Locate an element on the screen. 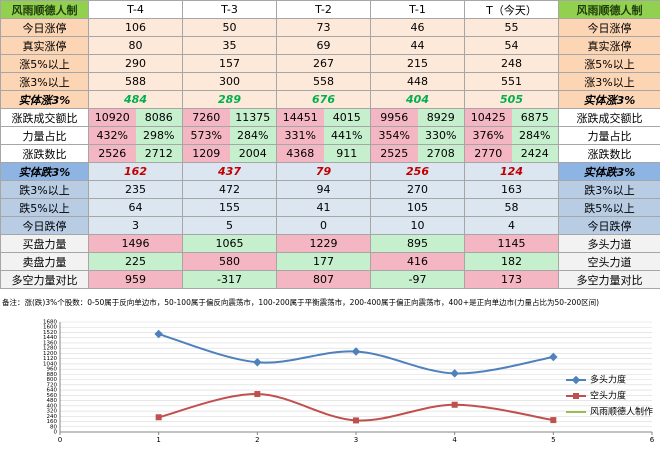 The image size is (660, 459). pair-cell: 573% 284% is located at coordinates (229, 135).